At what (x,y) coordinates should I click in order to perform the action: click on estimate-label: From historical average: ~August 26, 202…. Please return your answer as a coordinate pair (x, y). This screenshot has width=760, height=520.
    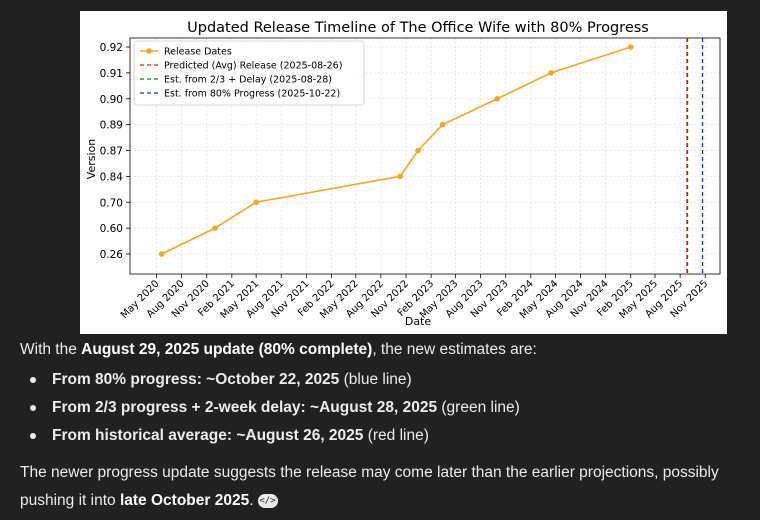
    Looking at the image, I should click on (208, 435).